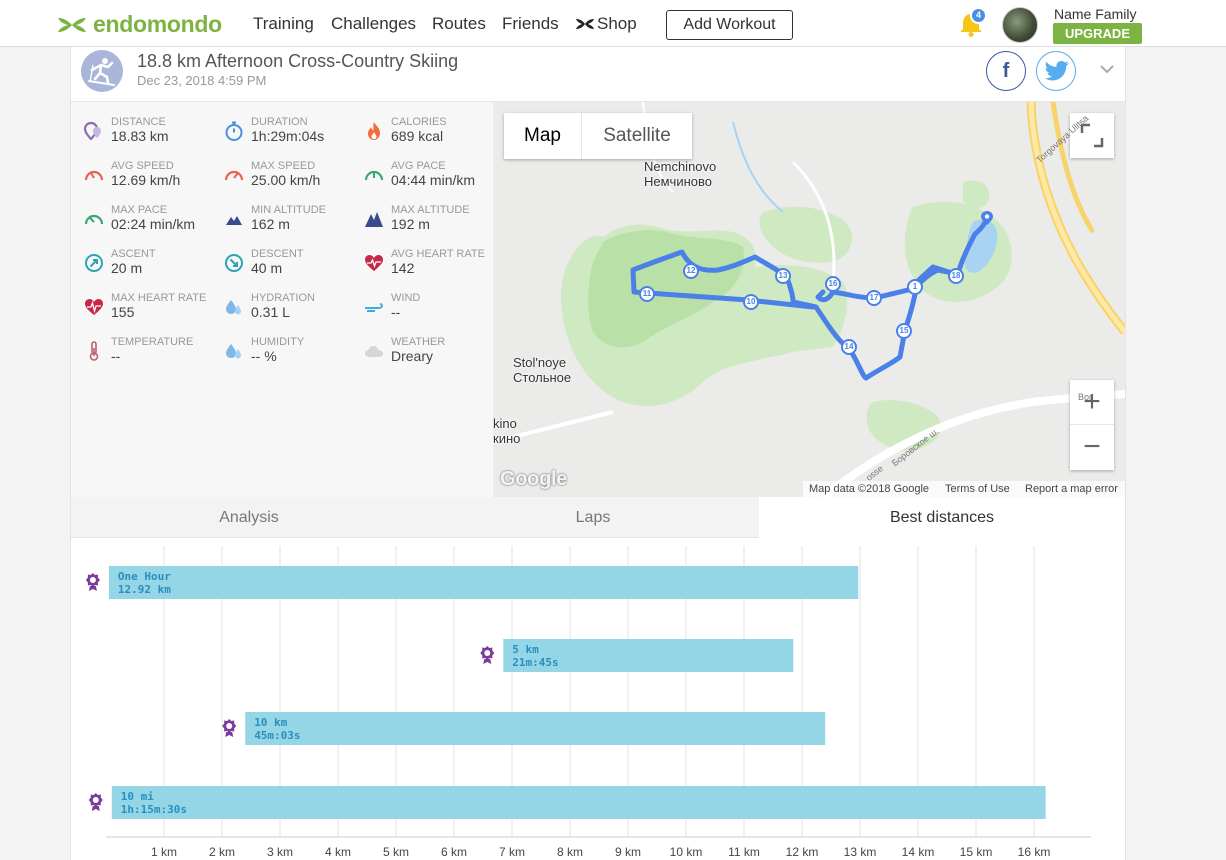 The height and width of the screenshot is (860, 1226). I want to click on stat-value: 1h:29m:04s, so click(288, 136).